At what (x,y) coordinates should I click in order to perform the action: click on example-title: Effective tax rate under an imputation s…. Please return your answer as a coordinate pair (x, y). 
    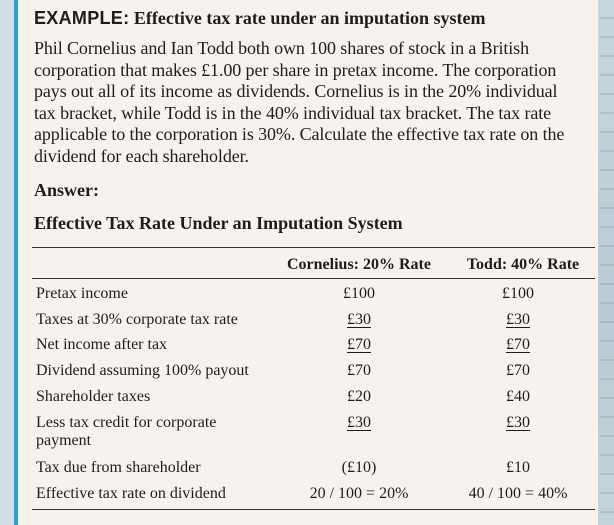
    Looking at the image, I should click on (309, 18).